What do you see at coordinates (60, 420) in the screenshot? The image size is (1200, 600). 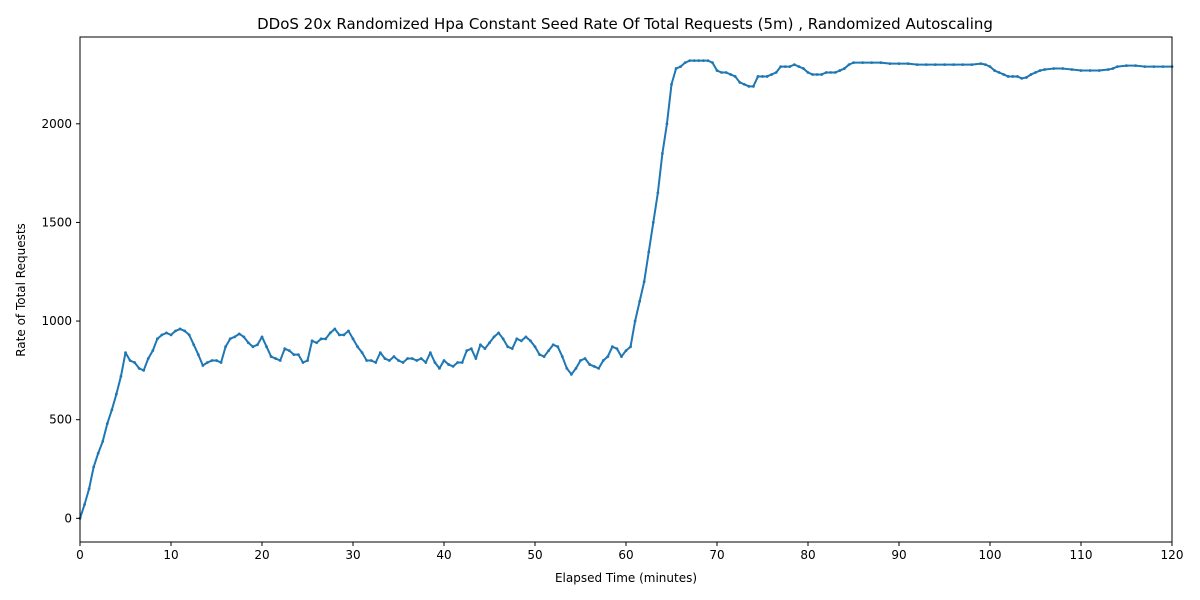 I see `y-tick-label: 500` at bounding box center [60, 420].